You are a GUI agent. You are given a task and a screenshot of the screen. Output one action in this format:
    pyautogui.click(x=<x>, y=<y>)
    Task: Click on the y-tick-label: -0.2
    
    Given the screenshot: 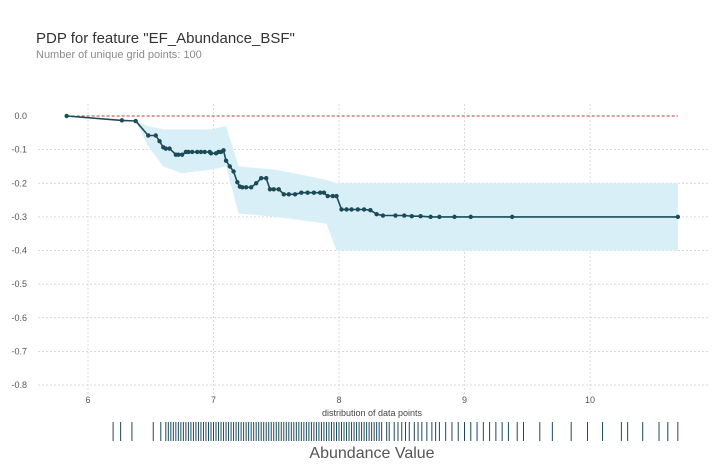 What is the action you would take?
    pyautogui.click(x=19, y=183)
    